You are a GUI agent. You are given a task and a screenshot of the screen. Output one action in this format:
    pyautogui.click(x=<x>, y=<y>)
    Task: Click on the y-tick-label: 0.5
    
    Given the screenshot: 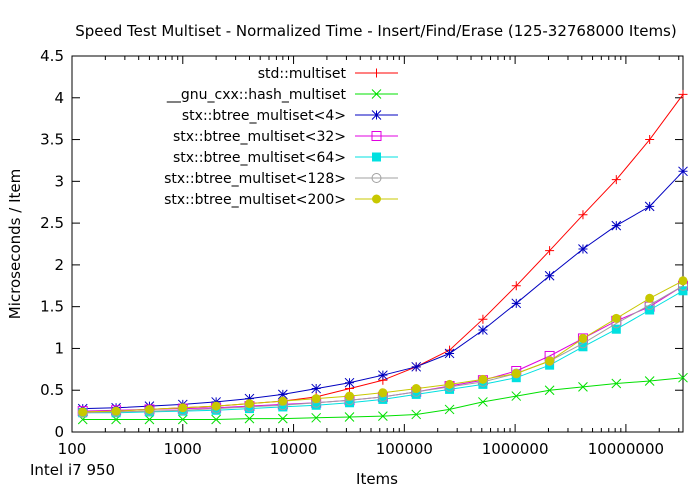 What is the action you would take?
    pyautogui.click(x=52, y=390)
    